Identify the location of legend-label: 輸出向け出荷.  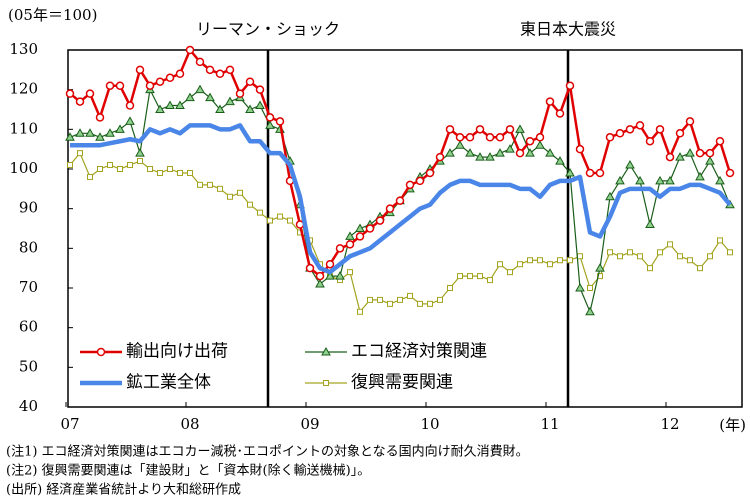
(177, 352).